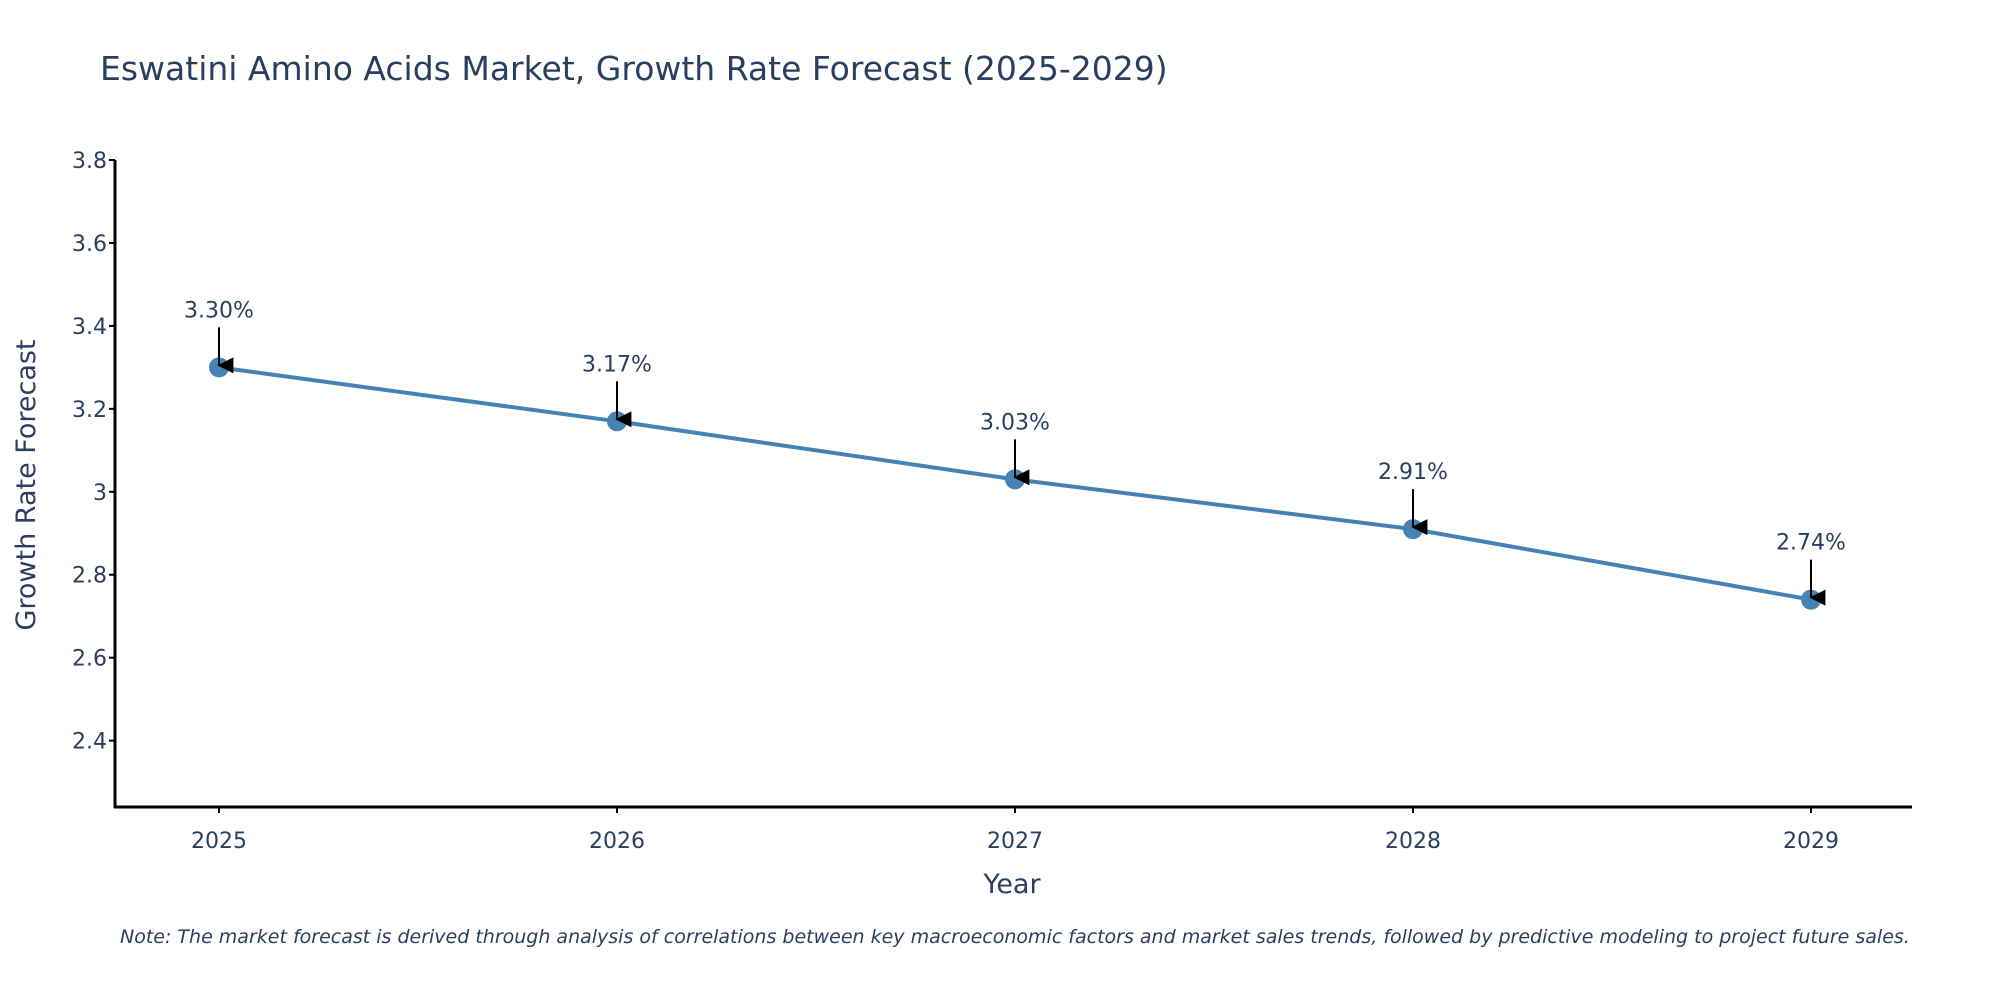 Image resolution: width=2000 pixels, height=1000 pixels. I want to click on data-label: 2.74%, so click(1811, 543).